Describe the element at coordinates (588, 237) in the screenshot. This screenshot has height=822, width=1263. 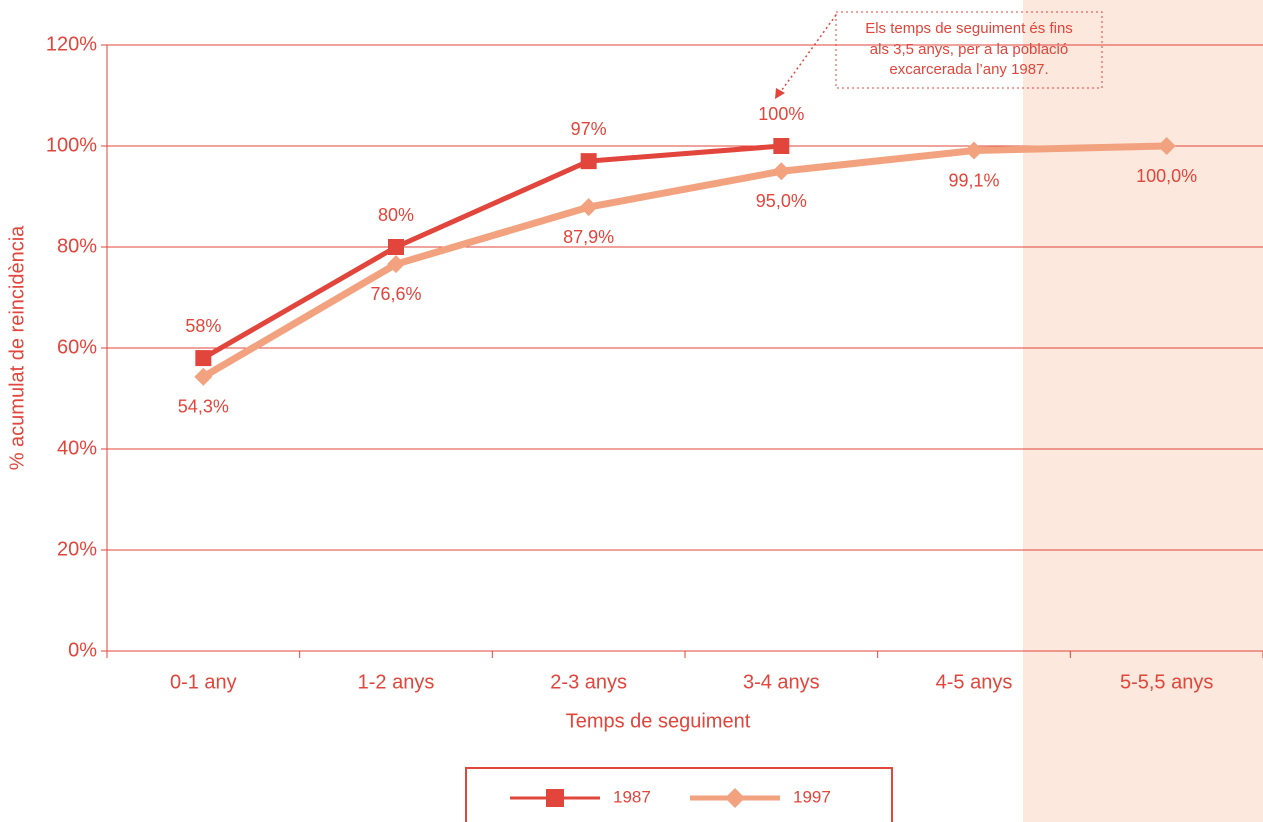
I see `value-label: 87,9%` at that location.